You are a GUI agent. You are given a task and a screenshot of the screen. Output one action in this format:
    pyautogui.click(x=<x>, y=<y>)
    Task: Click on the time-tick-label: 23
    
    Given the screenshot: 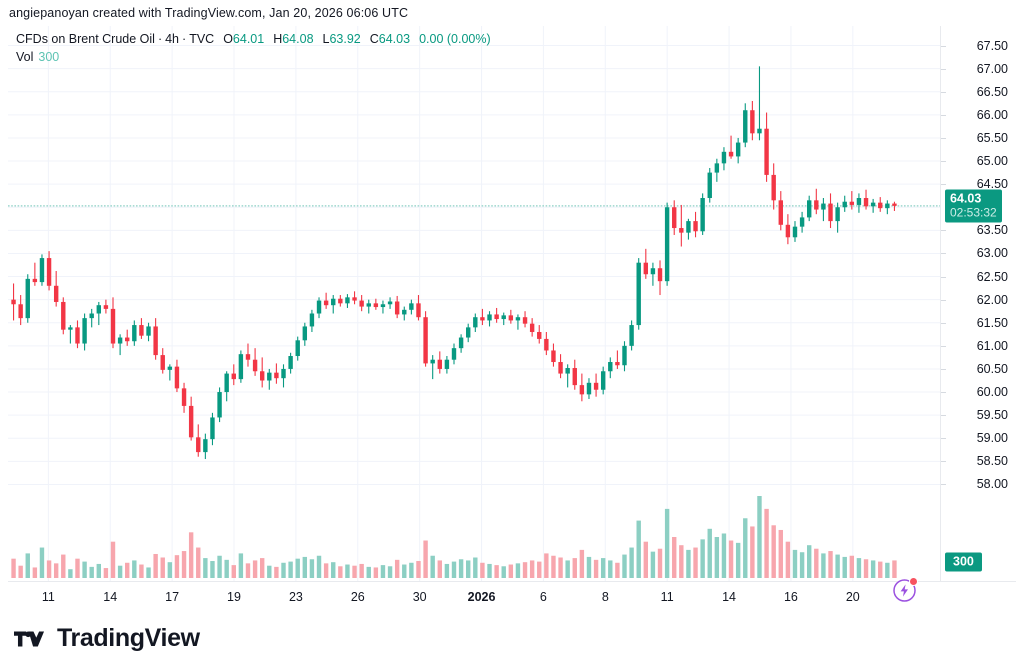 What is the action you would take?
    pyautogui.click(x=295, y=597)
    